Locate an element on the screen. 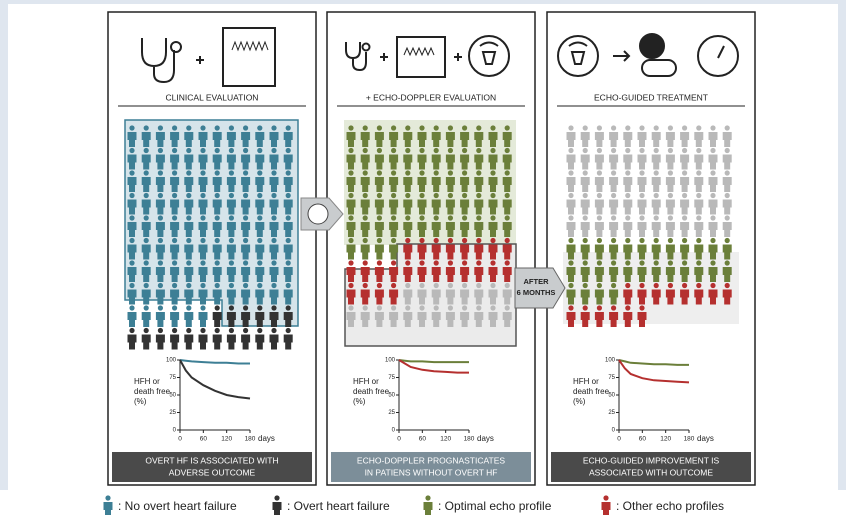 The height and width of the screenshot is (515, 846). y-tick-label: 100 is located at coordinates (171, 361).